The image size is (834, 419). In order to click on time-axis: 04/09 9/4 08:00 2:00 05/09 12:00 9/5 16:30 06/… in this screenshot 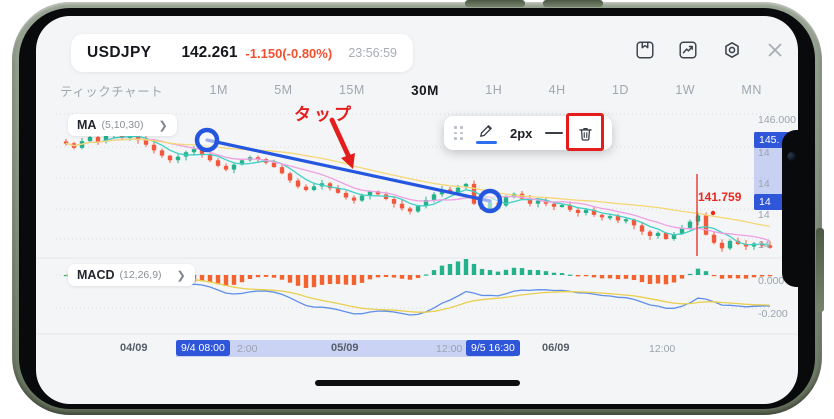, I will do `click(417, 348)`.